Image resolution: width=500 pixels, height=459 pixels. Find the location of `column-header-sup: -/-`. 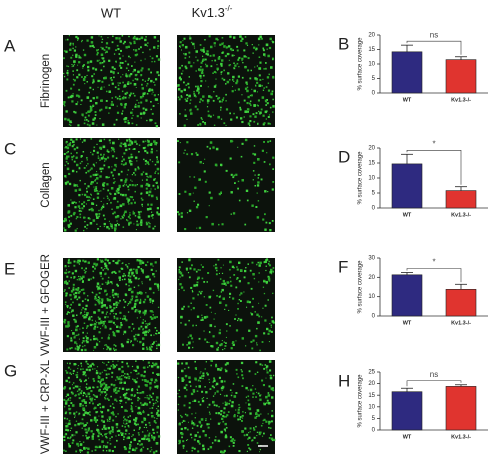

column-header-sup: -/- is located at coordinates (229, 8).